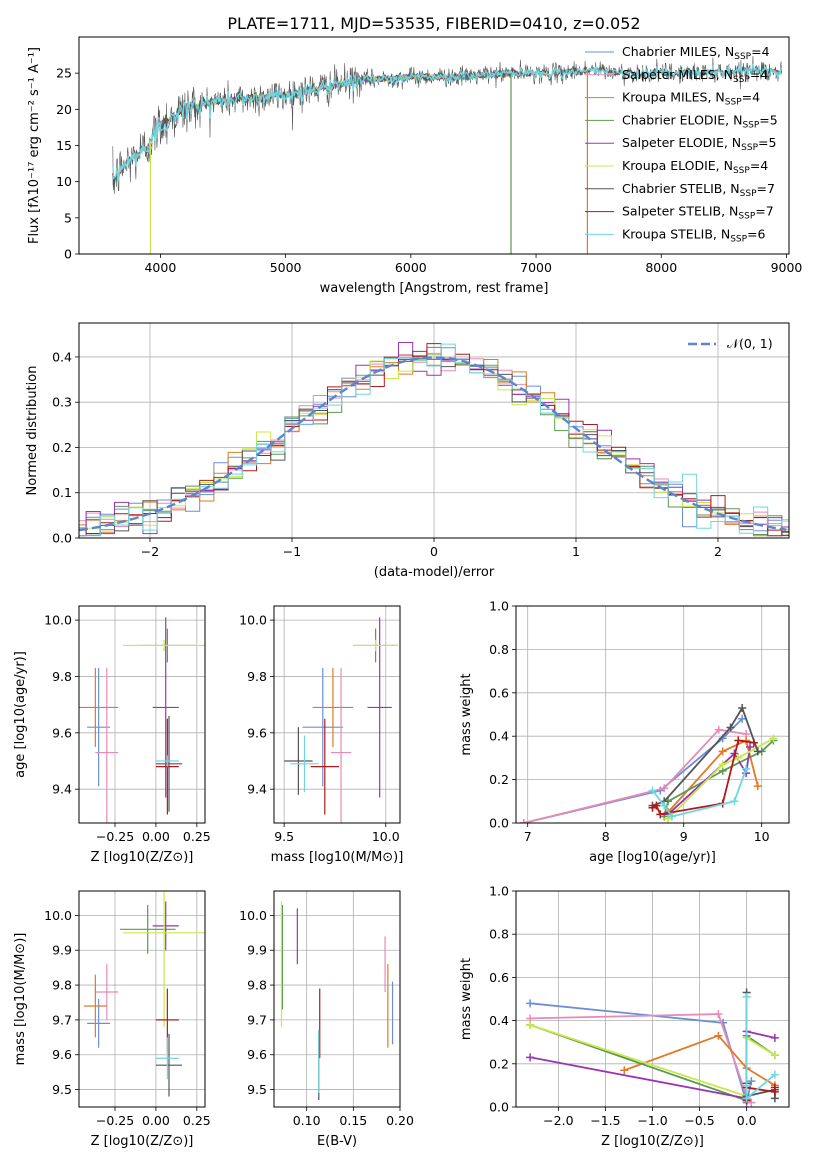 This screenshot has height=1170, width=819. I want to click on weight-series-salpeter-miles, so click(635, 774).